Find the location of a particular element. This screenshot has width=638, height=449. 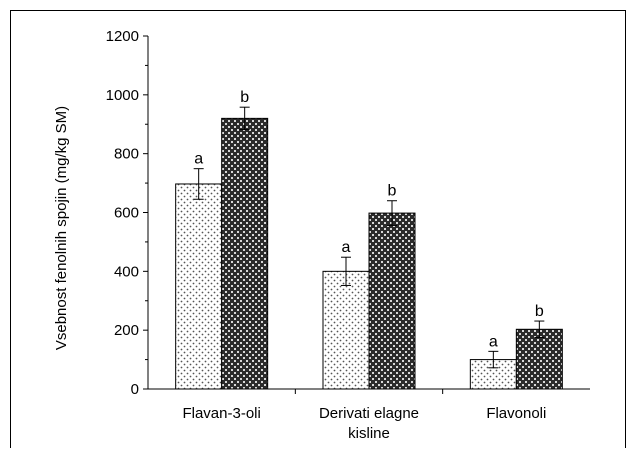

x-category-label: Derivati elagne kisline is located at coordinates (369, 423).